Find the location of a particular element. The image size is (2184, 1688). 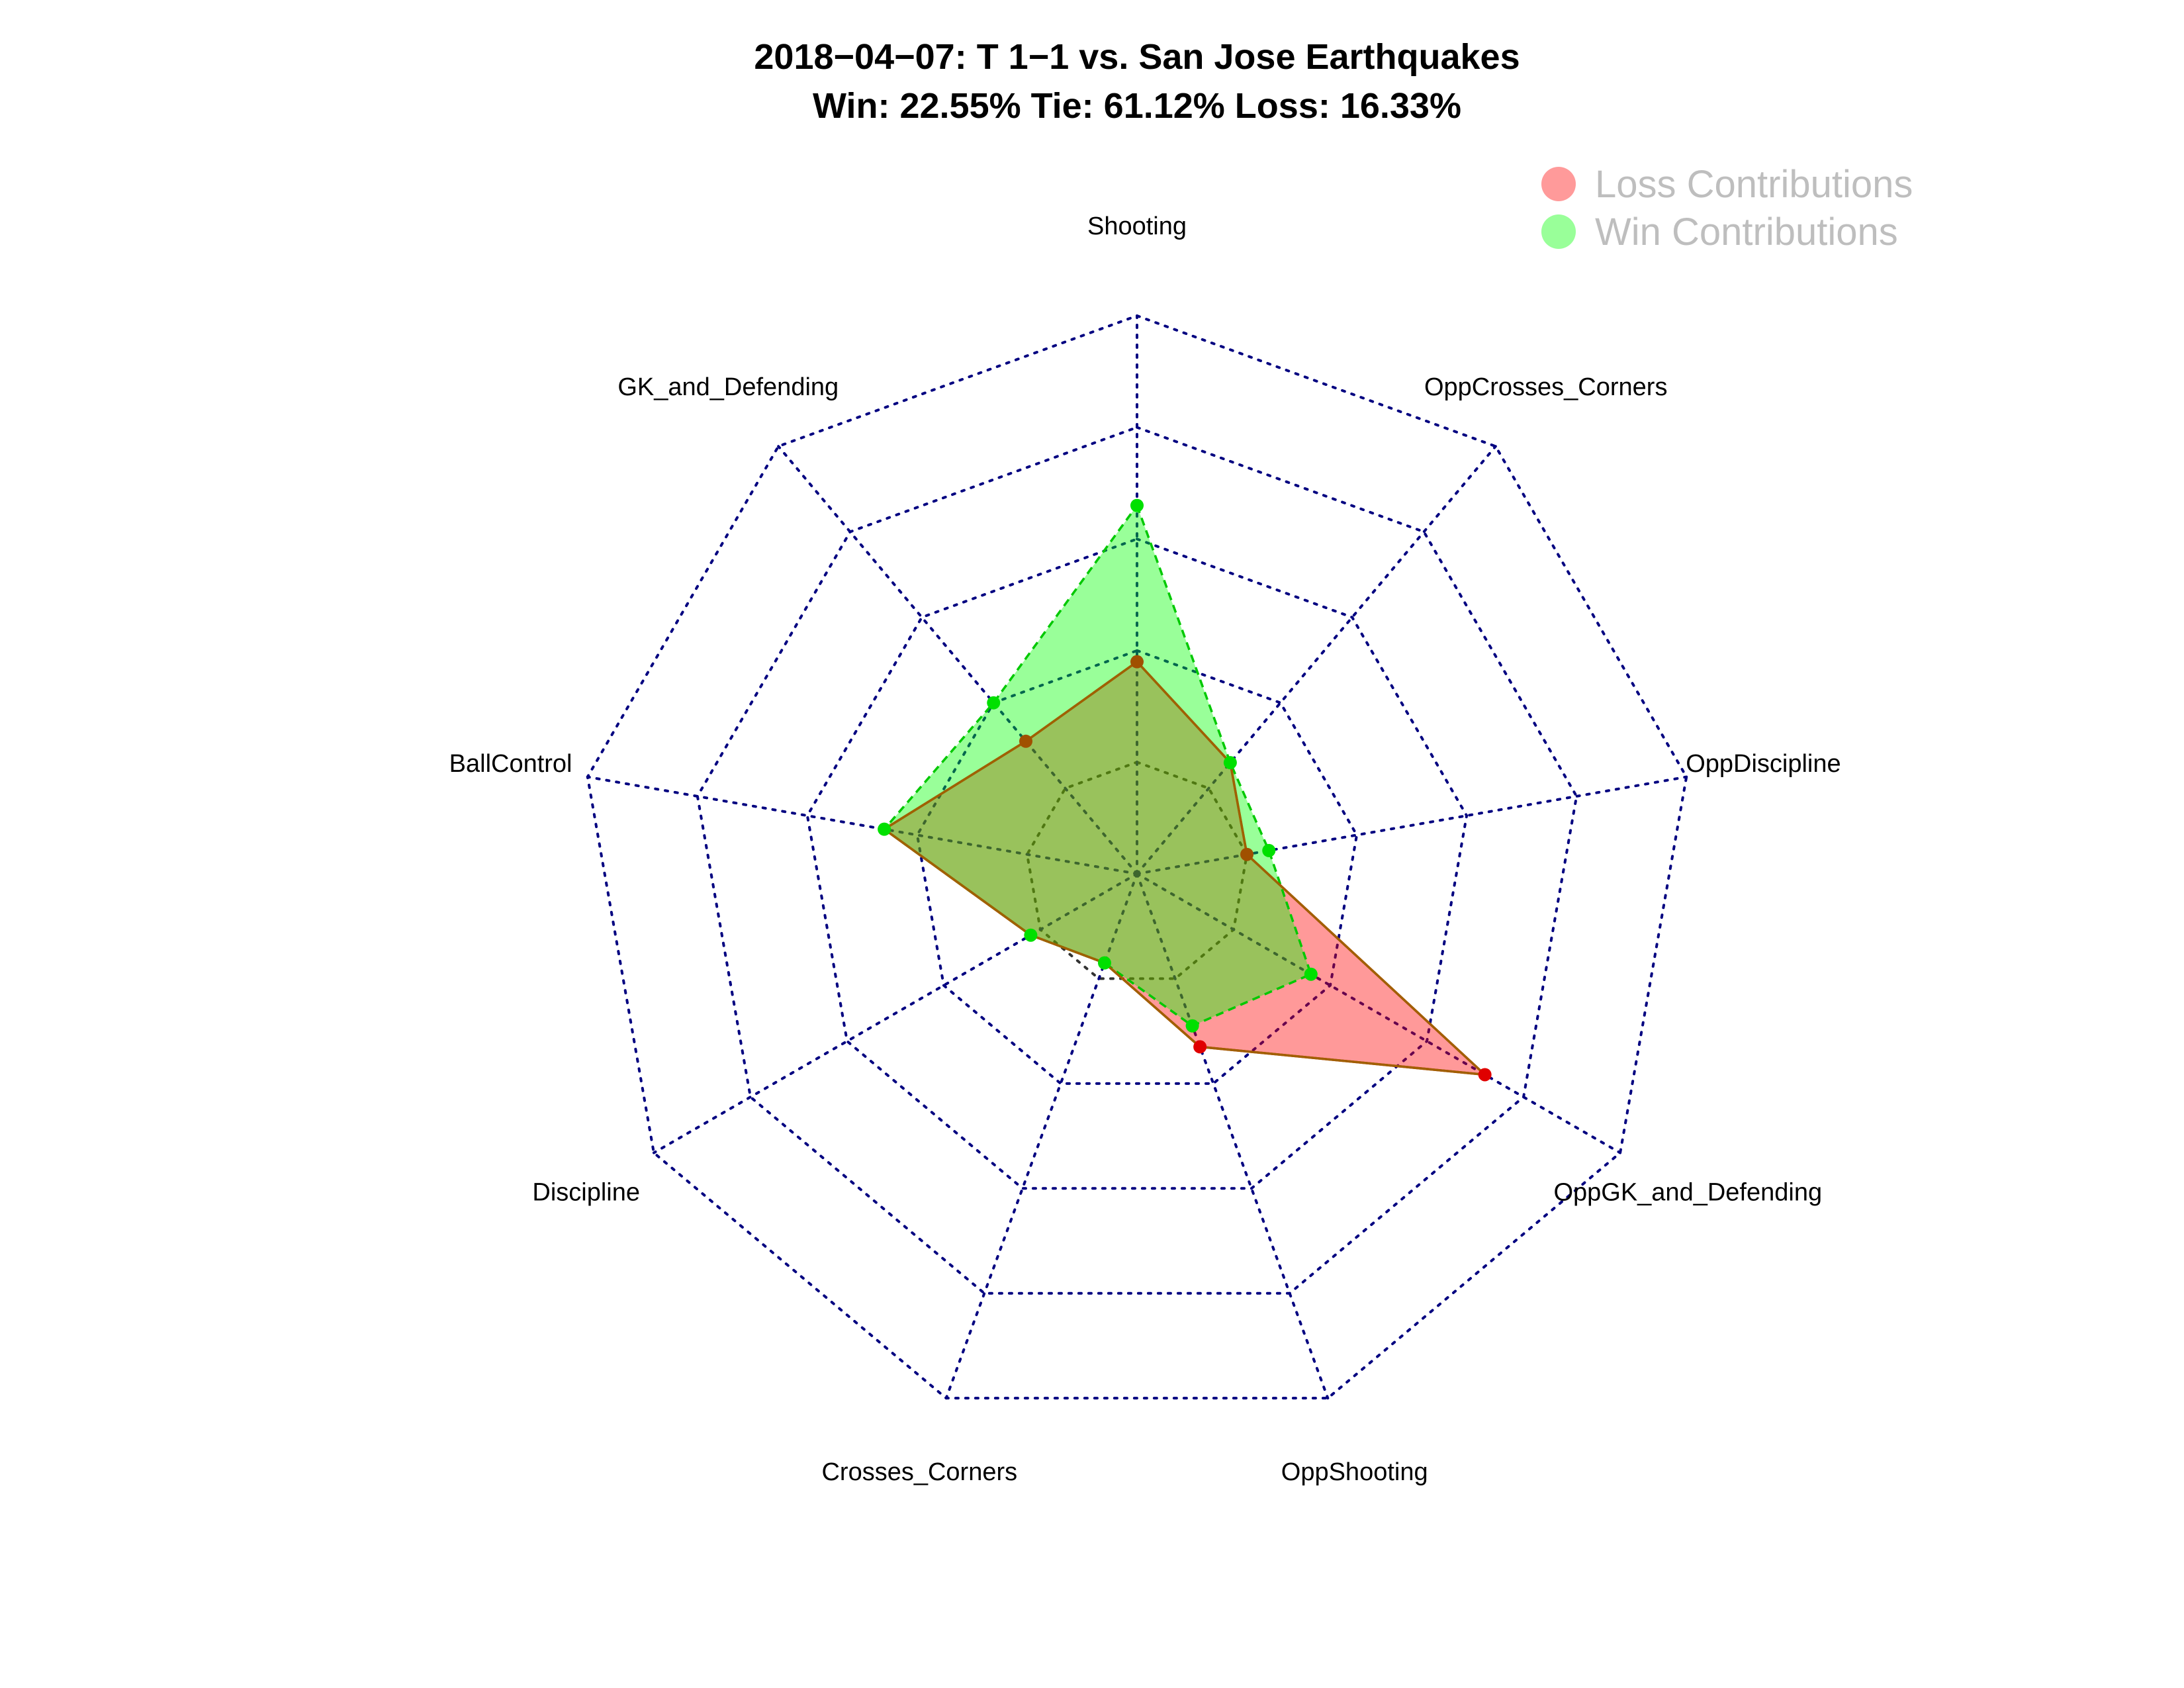

axis-label-shooting: Shooting is located at coordinates (1137, 226).